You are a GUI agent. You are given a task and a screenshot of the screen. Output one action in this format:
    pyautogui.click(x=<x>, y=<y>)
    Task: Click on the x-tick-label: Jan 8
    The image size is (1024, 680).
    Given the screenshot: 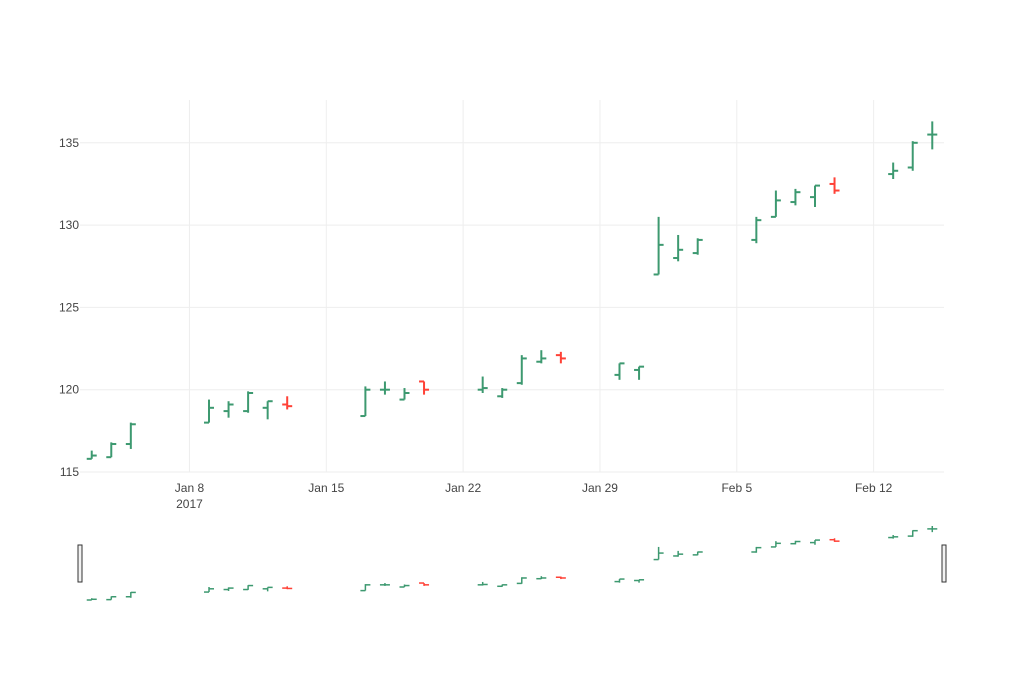 What is the action you would take?
    pyautogui.click(x=190, y=488)
    